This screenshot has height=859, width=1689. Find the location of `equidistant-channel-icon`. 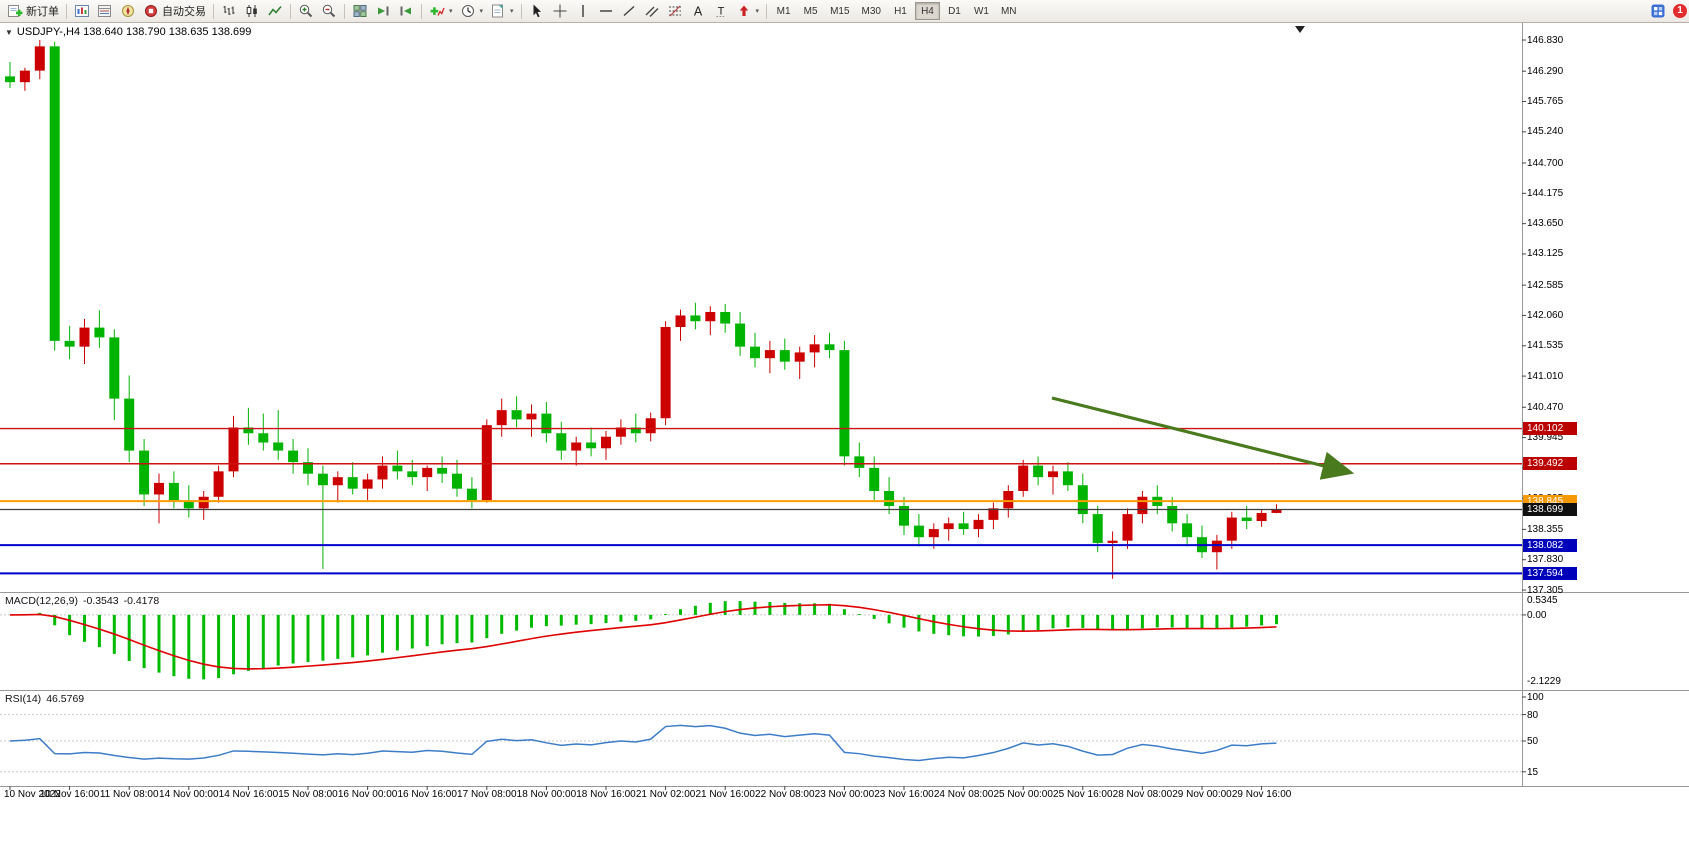

equidistant-channel-icon is located at coordinates (652, 11).